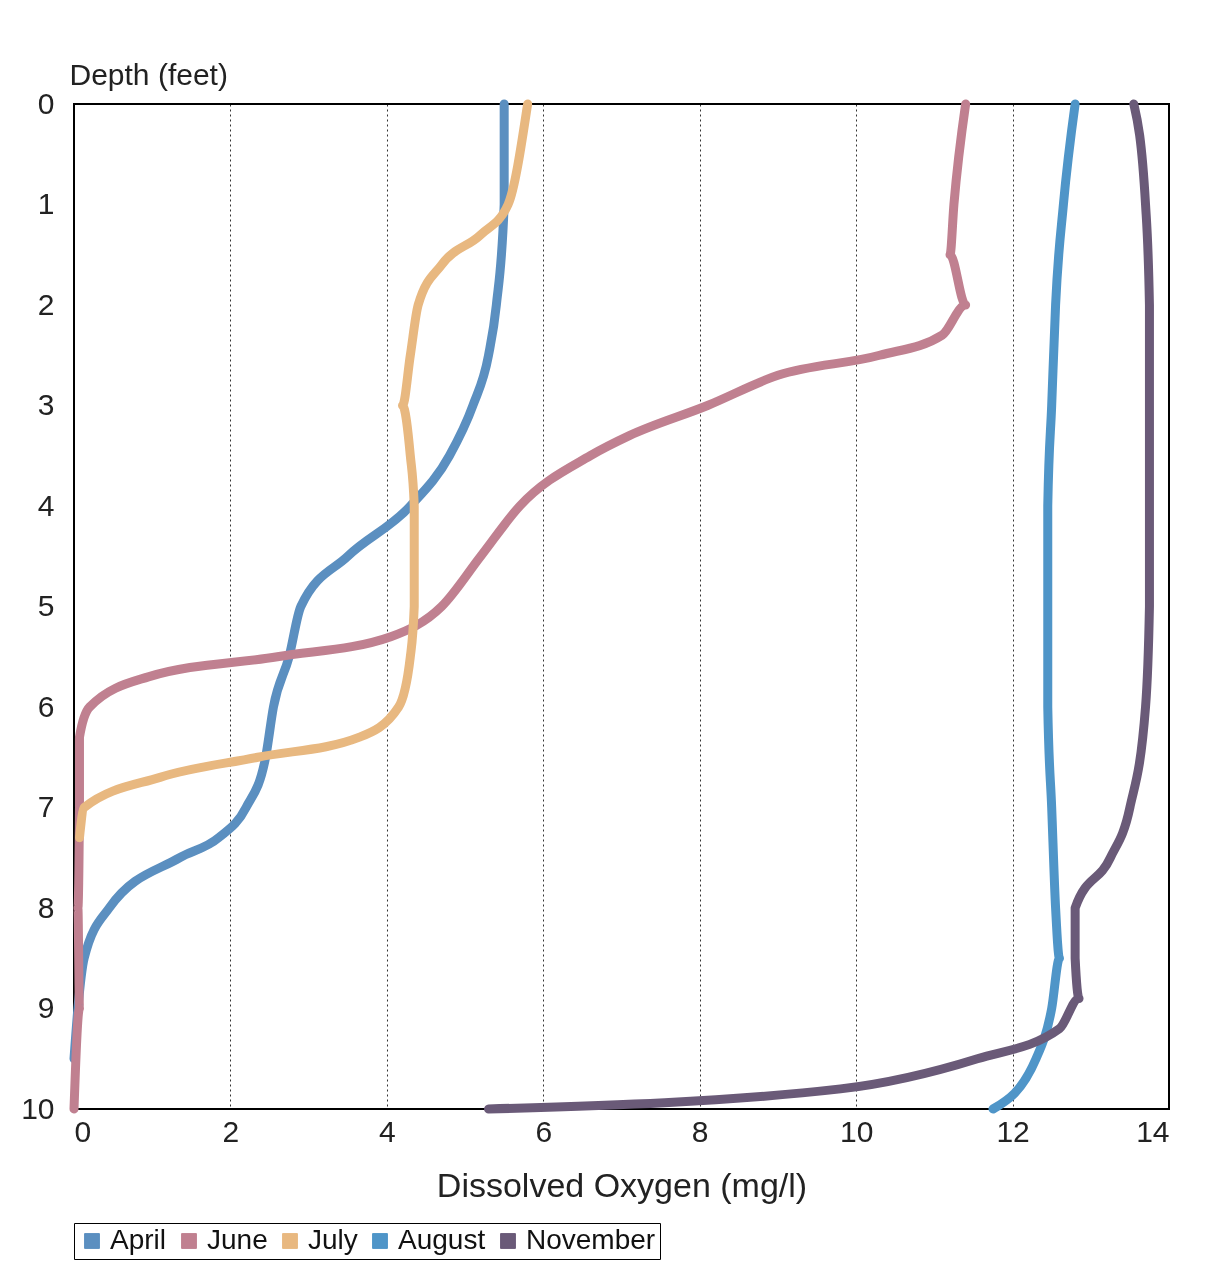  What do you see at coordinates (46, 907) in the screenshot?
I see `y-tick-label: 8` at bounding box center [46, 907].